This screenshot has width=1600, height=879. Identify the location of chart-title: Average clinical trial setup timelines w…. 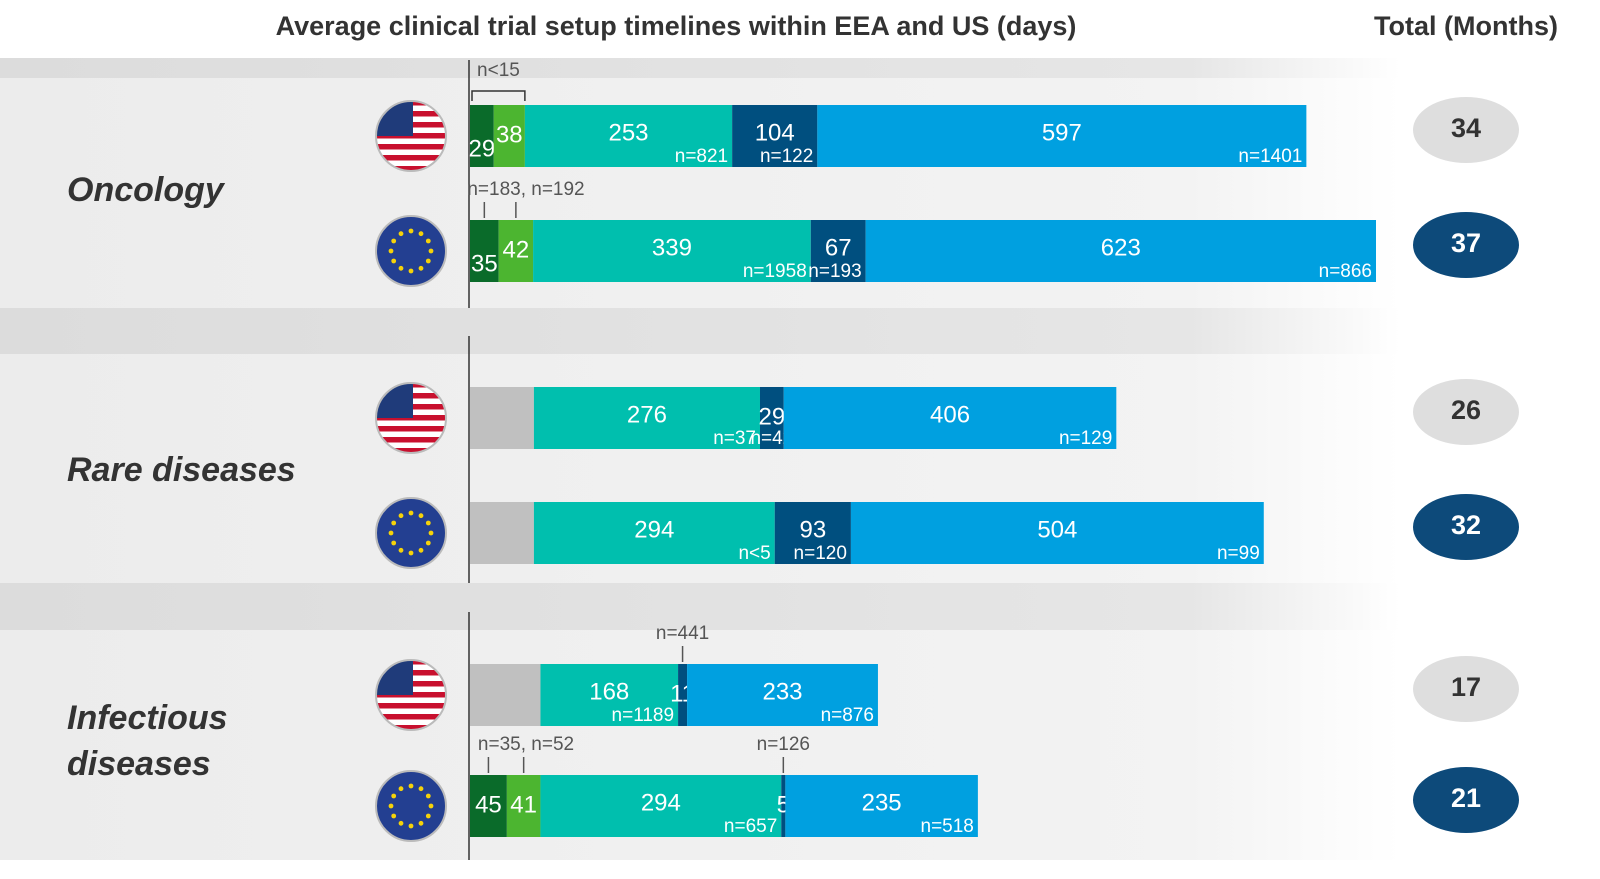
(676, 26).